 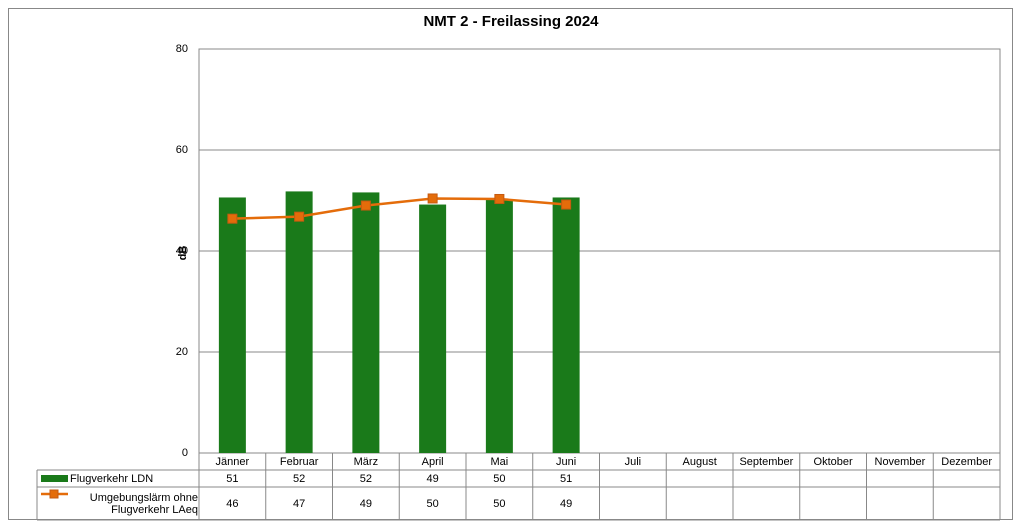 I want to click on legend-label: Umgebungslärm ohne Flugverkehr LAeq, so click(x=143, y=503).